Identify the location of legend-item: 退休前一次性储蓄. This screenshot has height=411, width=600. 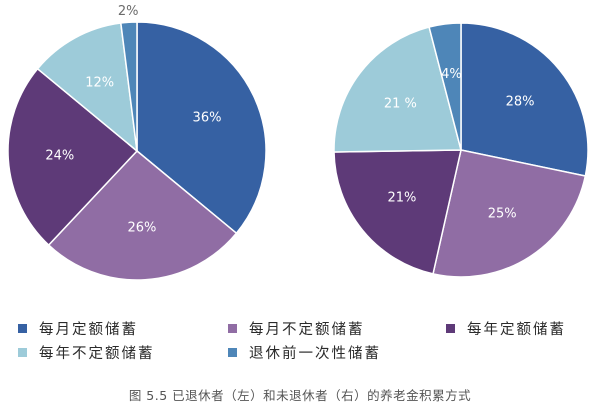
(304, 352).